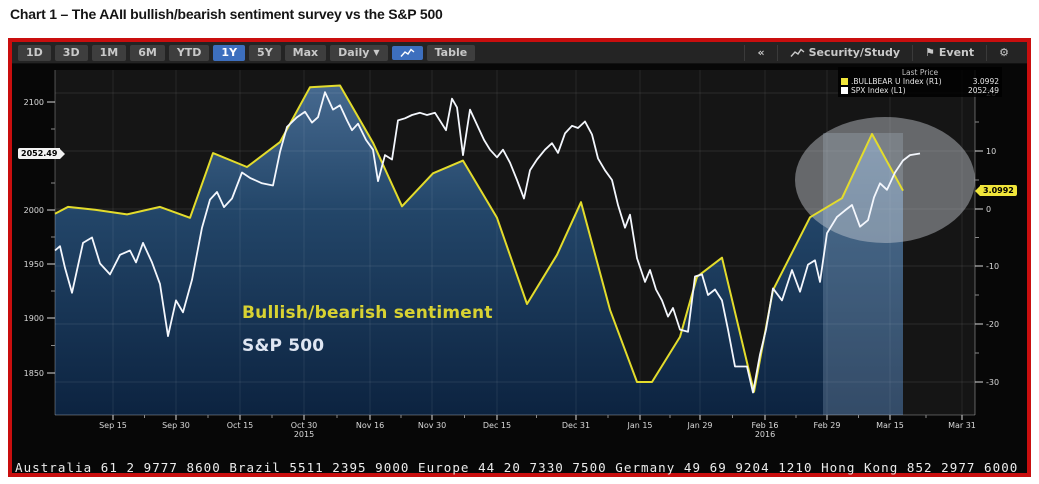  I want to click on right-axis-tick-label: -30, so click(992, 382).